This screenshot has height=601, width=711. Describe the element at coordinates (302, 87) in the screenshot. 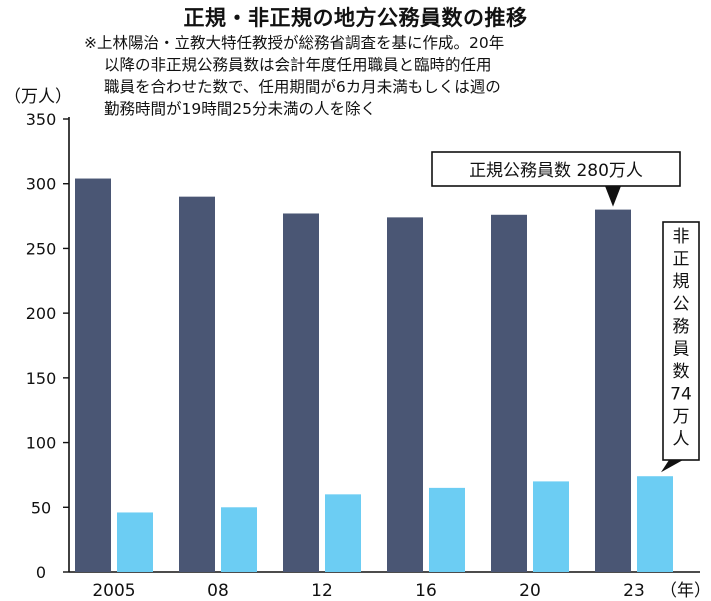

I see `note-line: 職員を合わせた数で、任用期間が6カ月未満もしくは週の` at that location.